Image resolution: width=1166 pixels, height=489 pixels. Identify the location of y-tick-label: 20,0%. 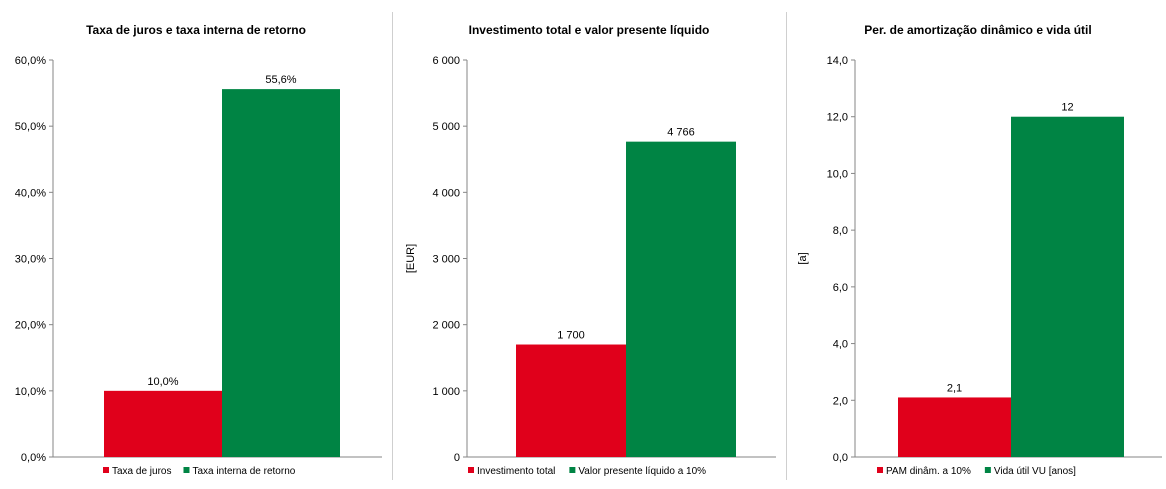
(30, 326).